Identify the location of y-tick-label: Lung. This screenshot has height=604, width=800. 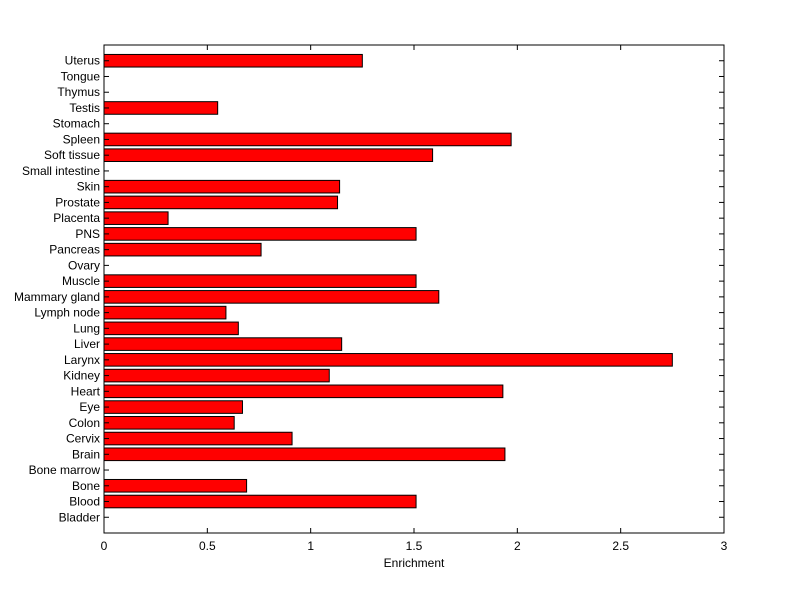
(86, 328).